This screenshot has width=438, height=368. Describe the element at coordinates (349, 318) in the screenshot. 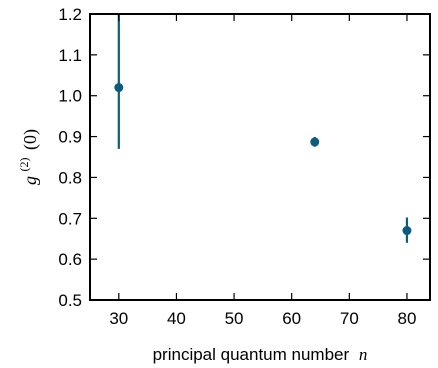

I see `x-tick-label: 70` at that location.